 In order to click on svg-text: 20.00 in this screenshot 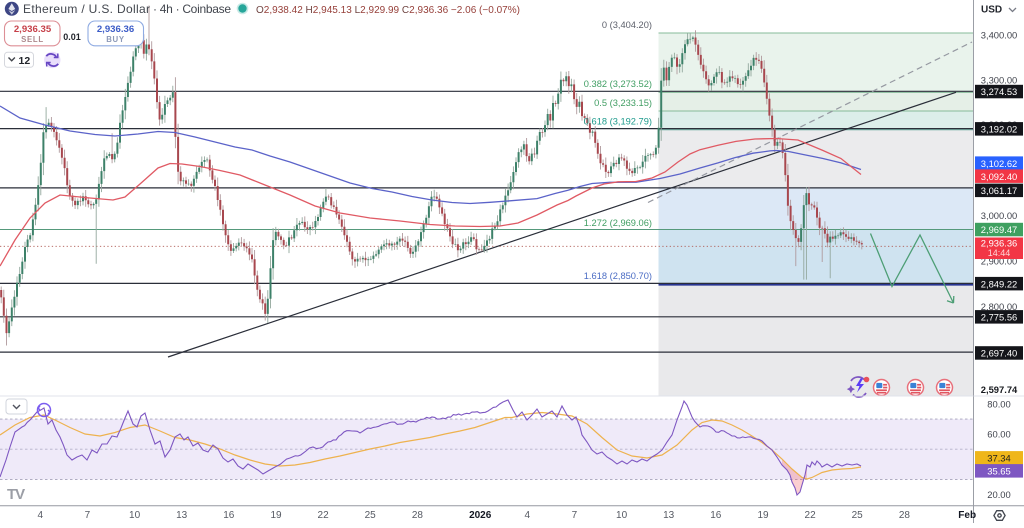, I will do `click(998, 494)`.